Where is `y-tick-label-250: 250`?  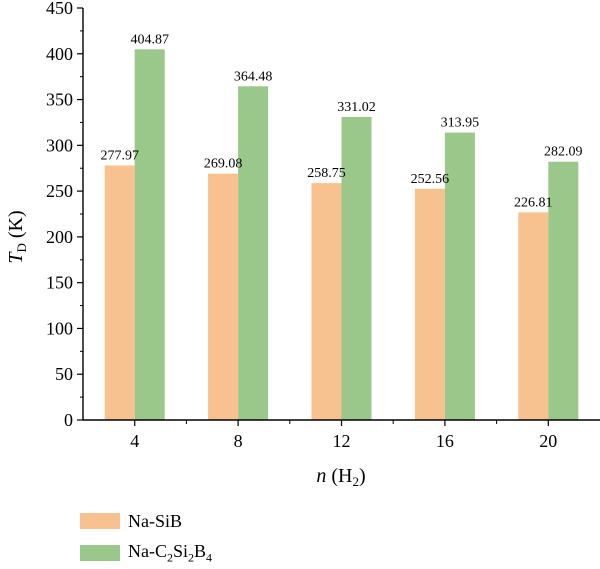 y-tick-label-250: 250 is located at coordinates (59, 191).